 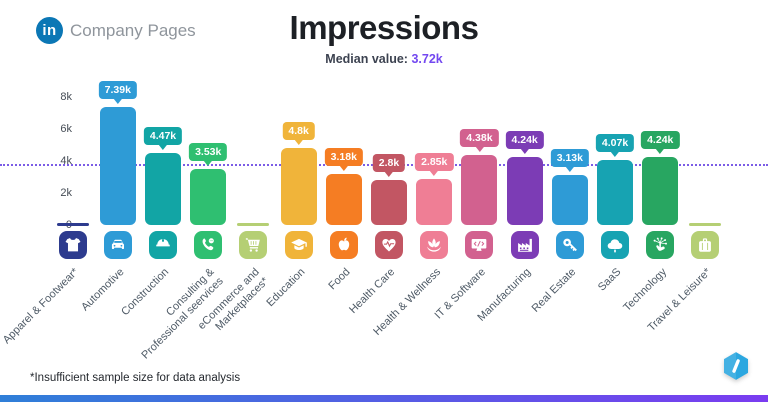 I want to click on chart-column: 4.47k Construction, so click(x=152, y=201).